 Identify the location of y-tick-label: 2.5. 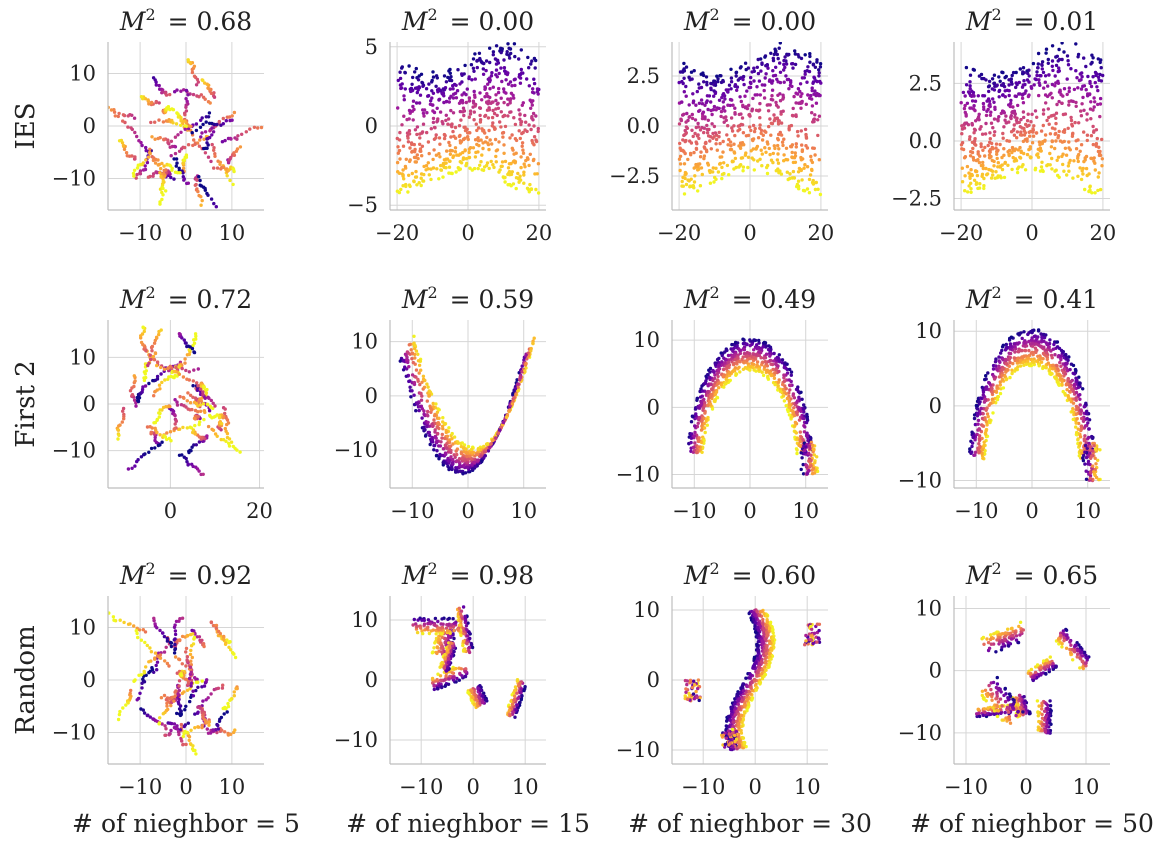
(643, 76).